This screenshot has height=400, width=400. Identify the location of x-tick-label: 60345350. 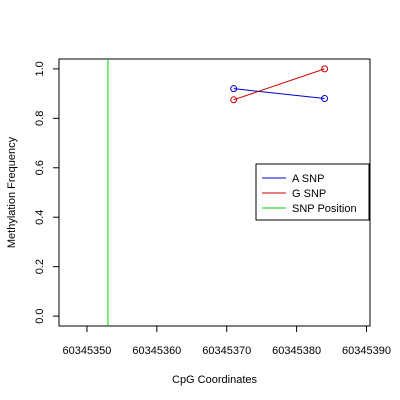
(86, 351).